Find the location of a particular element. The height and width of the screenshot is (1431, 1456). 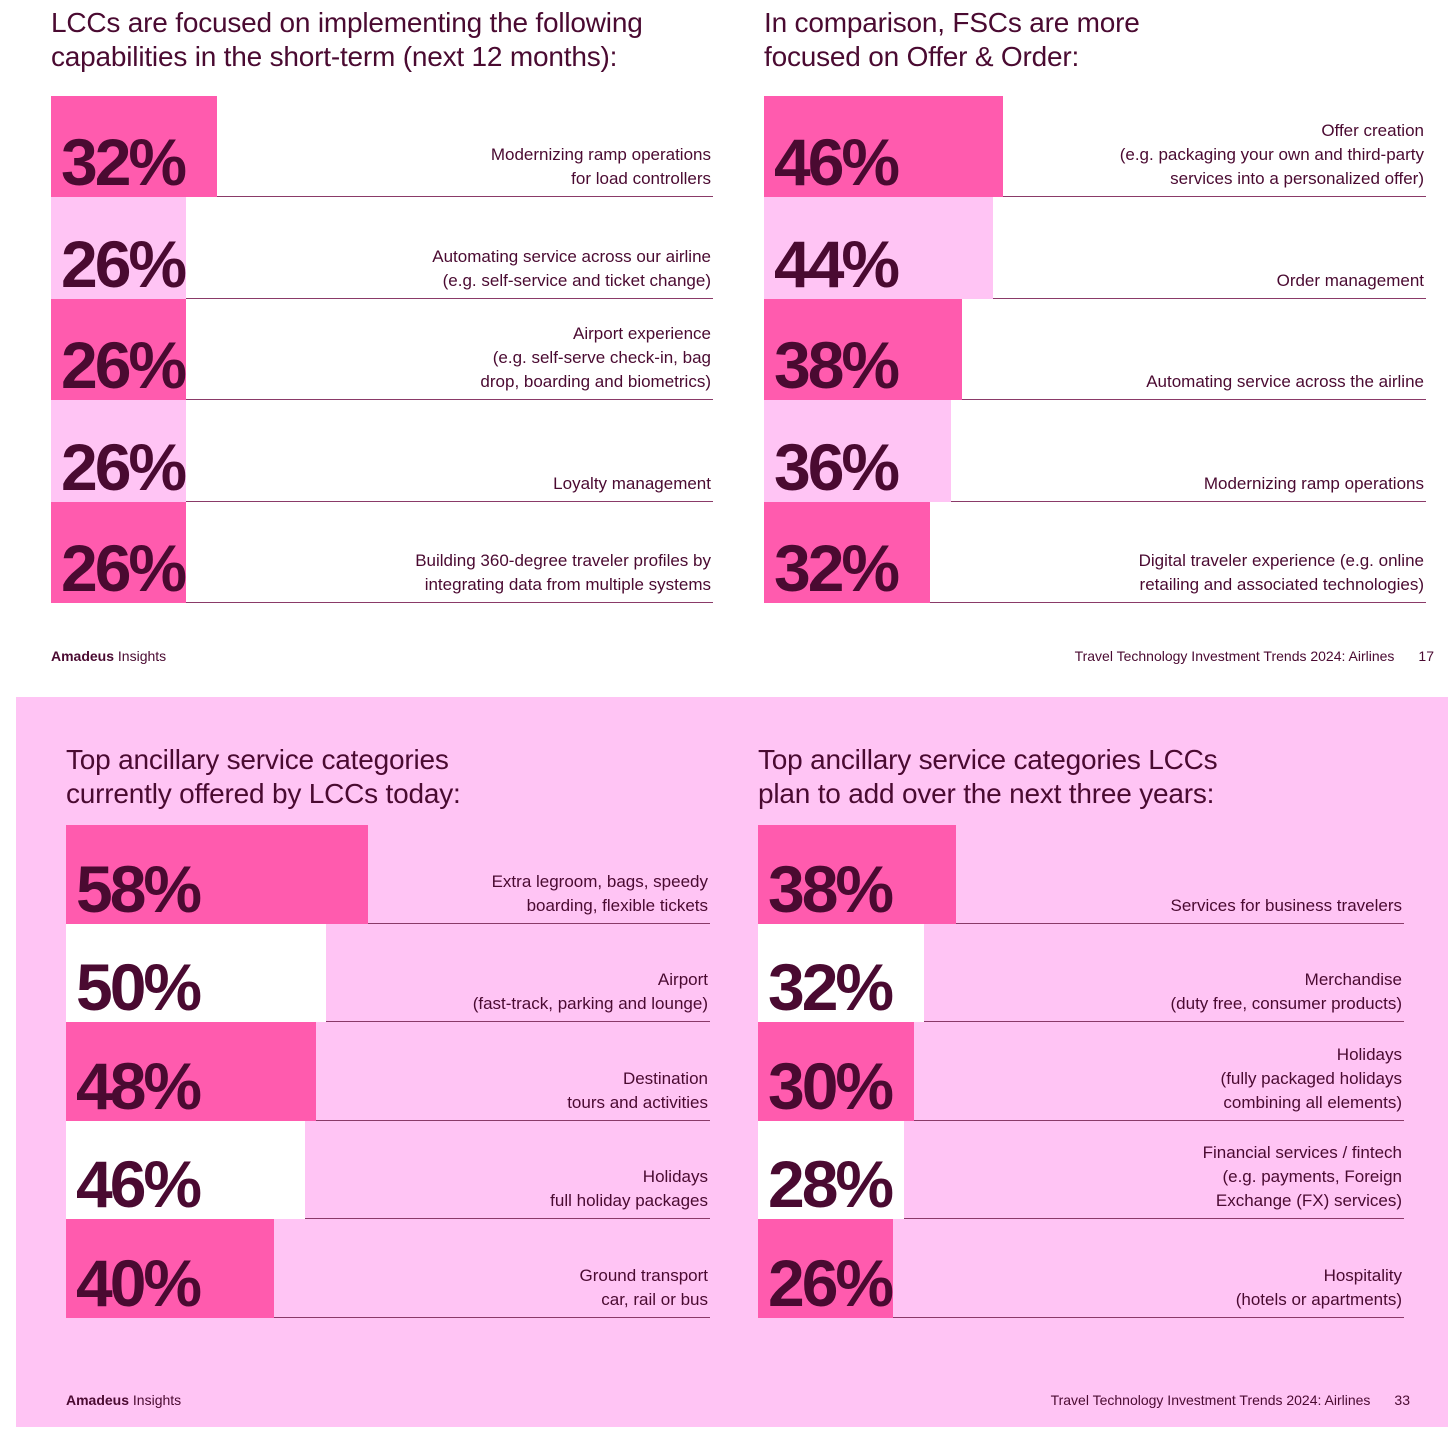

value-label: 48% is located at coordinates (139, 1085).